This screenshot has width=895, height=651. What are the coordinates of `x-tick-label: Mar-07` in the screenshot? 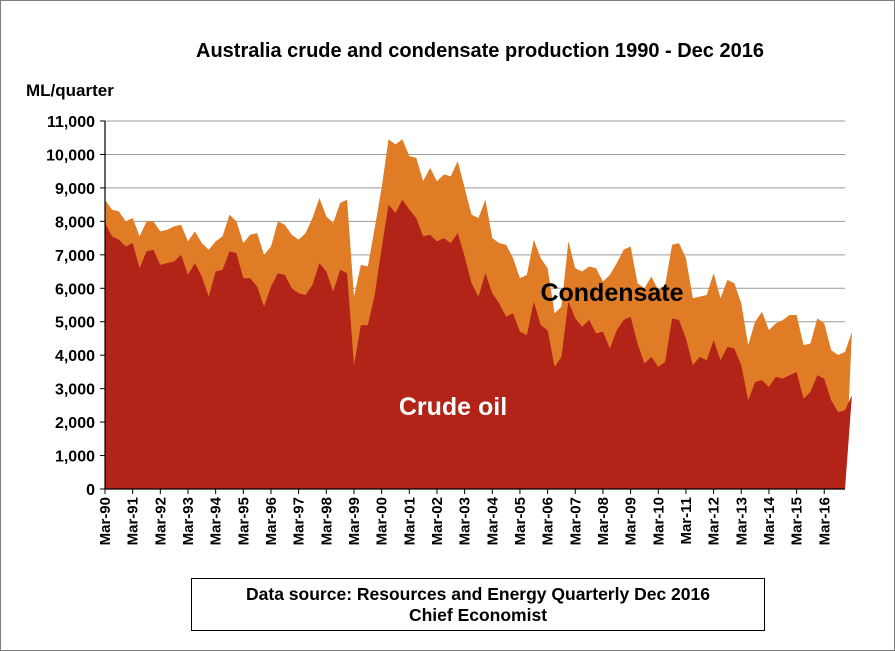 It's located at (575, 521).